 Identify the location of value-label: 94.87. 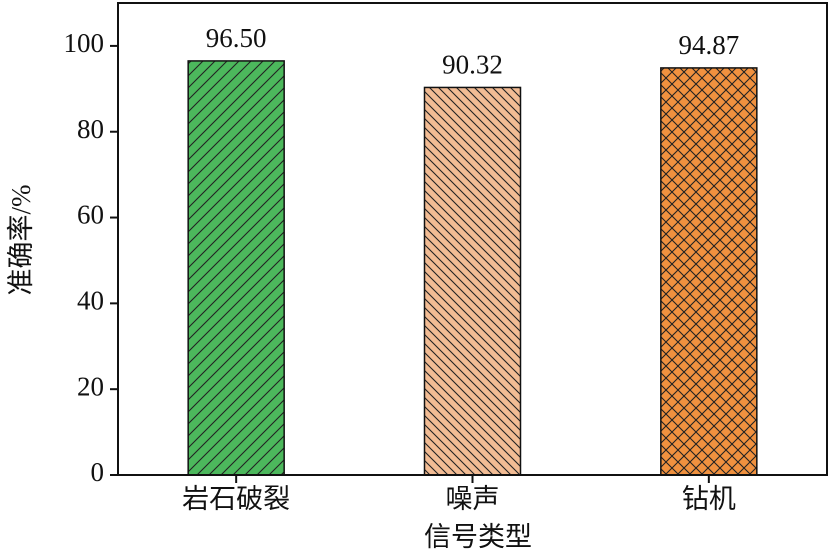
(708, 45).